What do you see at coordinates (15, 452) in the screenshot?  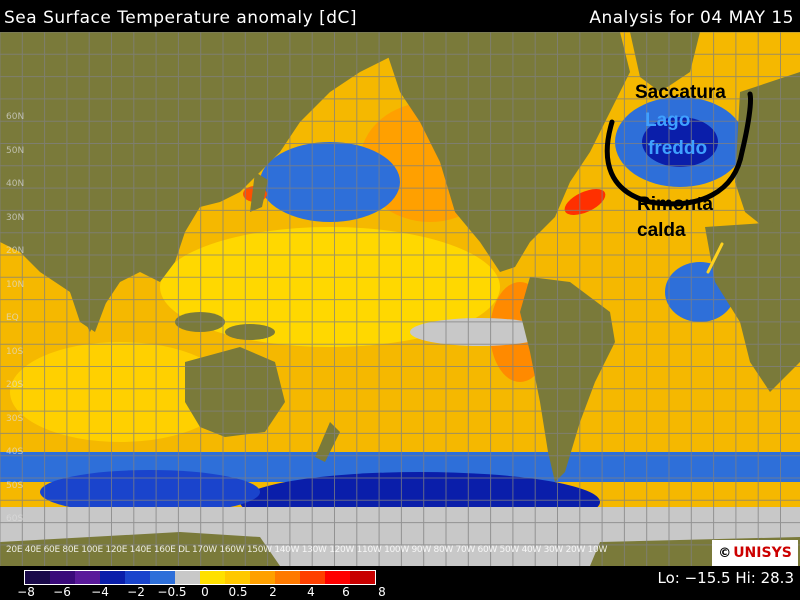 I see `latitude-label: 40S` at bounding box center [15, 452].